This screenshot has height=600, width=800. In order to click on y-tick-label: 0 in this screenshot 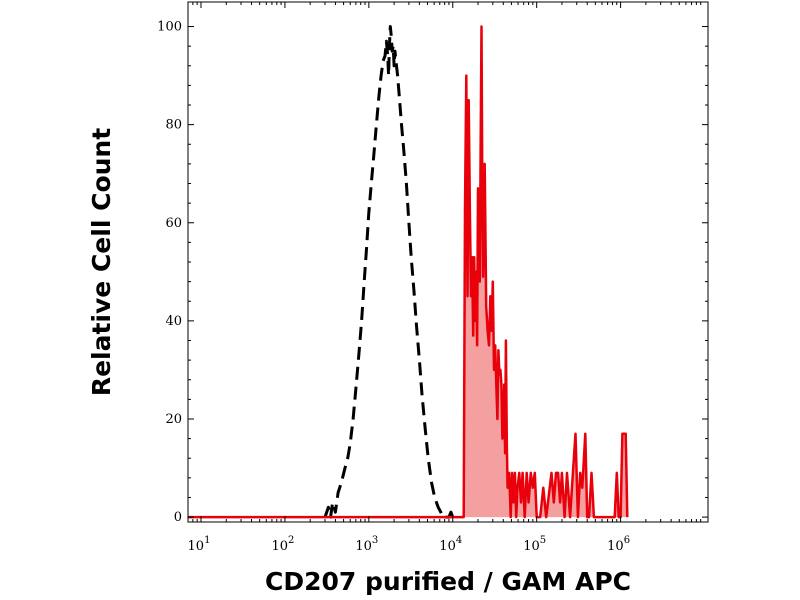, I will do `click(178, 517)`.